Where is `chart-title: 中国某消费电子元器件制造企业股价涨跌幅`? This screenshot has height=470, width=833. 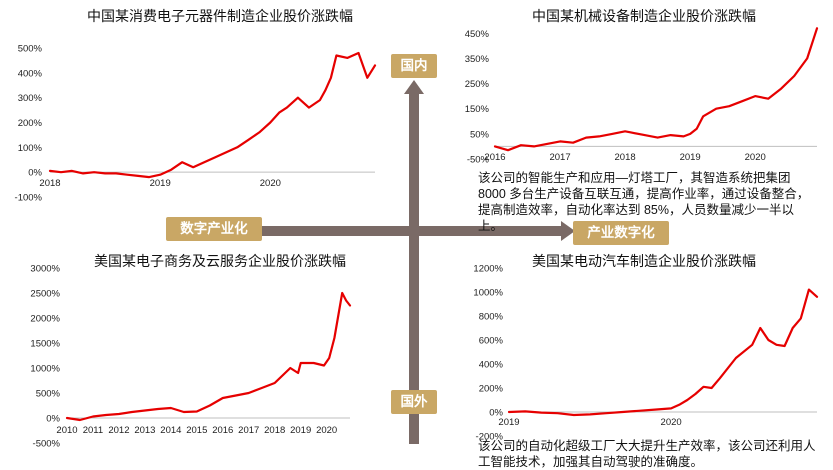
chart-title: 中国某消费电子元器件制造企业股价涨跌幅 is located at coordinates (220, 16).